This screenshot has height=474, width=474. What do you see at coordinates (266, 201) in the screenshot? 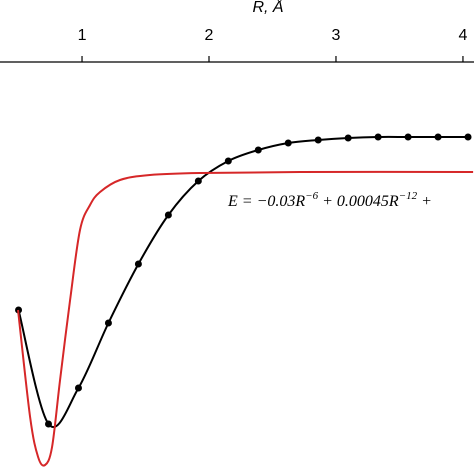
I see `annotation-text: E = −0.03R` at bounding box center [266, 201].